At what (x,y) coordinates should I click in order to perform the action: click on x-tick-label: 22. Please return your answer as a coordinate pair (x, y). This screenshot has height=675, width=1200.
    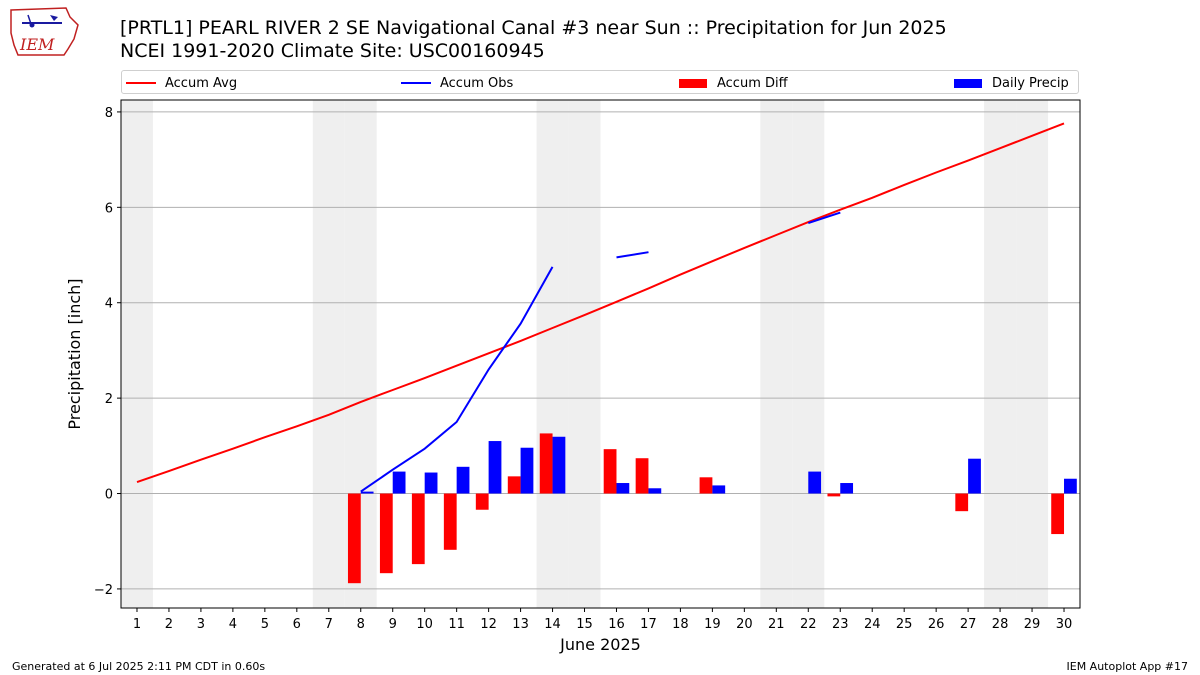
    Looking at the image, I should click on (808, 624).